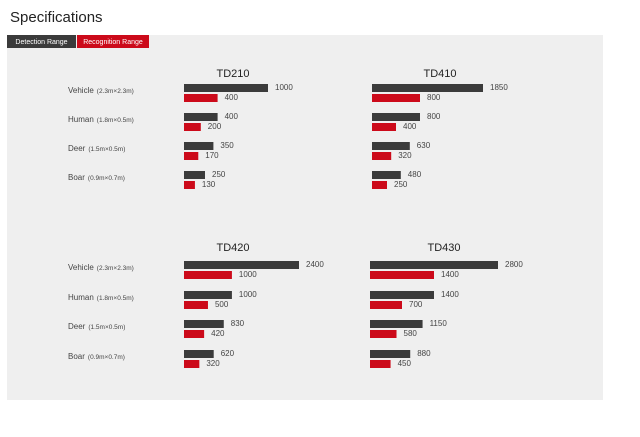  Describe the element at coordinates (443, 248) in the screenshot. I see `chart-title: TD430` at that location.